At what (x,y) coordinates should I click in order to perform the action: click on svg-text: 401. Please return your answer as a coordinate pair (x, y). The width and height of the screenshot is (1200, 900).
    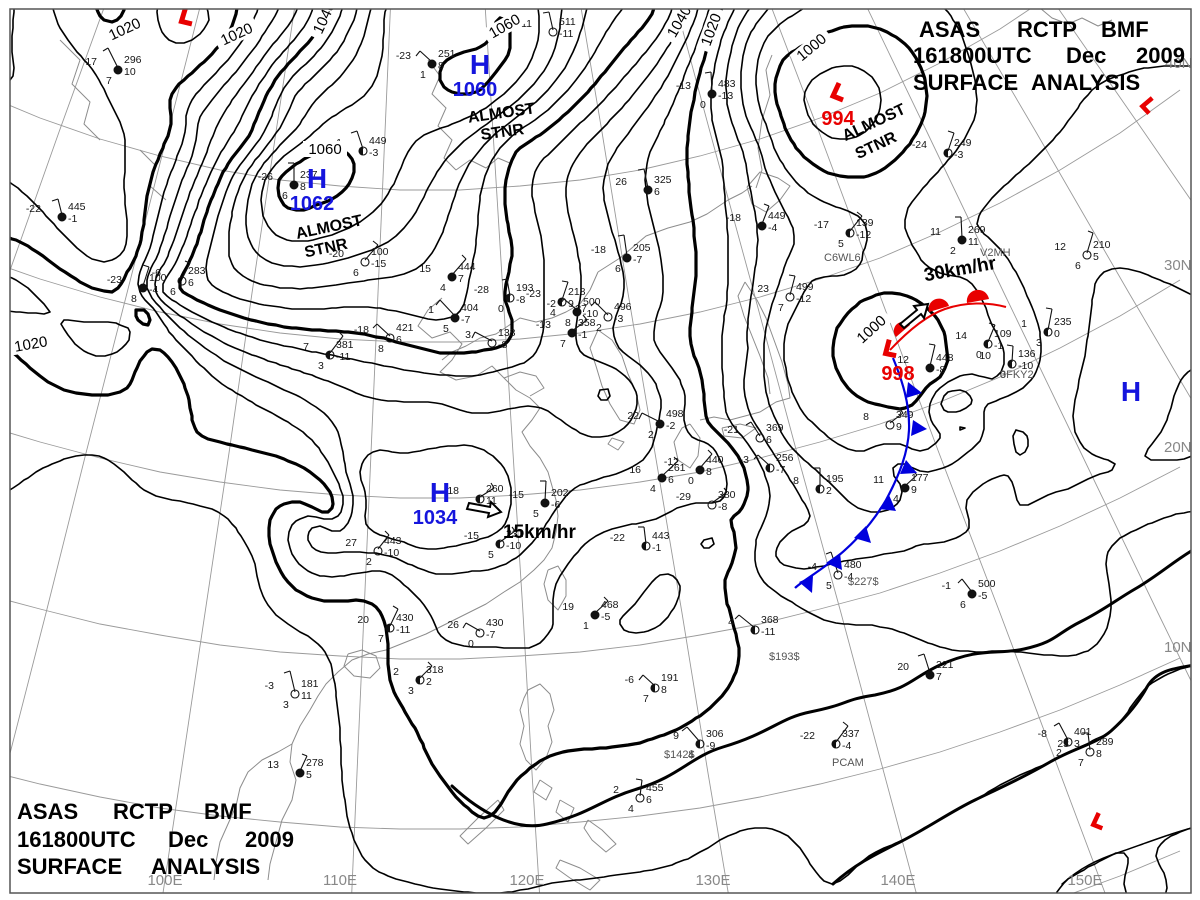
    Looking at the image, I should click on (1083, 732).